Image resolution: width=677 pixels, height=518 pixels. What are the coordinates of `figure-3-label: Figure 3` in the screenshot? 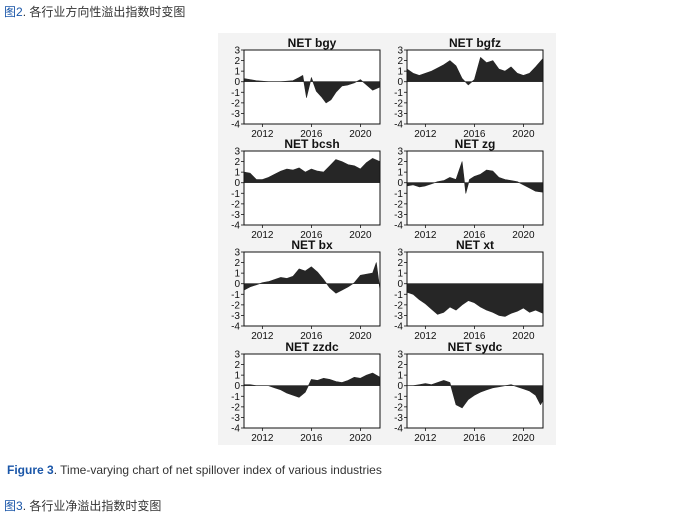 It's located at (30, 470).